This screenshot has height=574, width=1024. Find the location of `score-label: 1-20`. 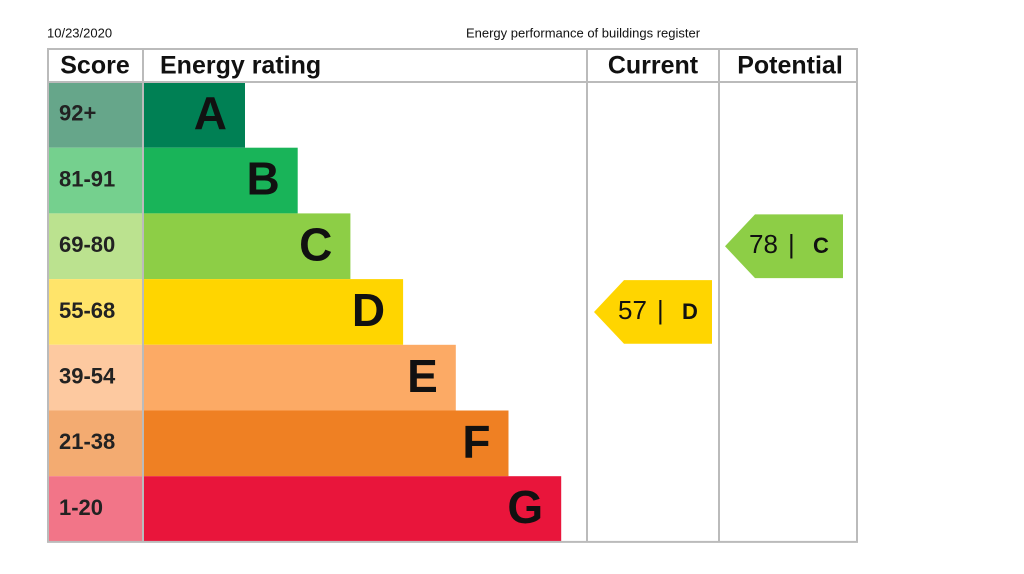

score-label: 1-20 is located at coordinates (81, 507).